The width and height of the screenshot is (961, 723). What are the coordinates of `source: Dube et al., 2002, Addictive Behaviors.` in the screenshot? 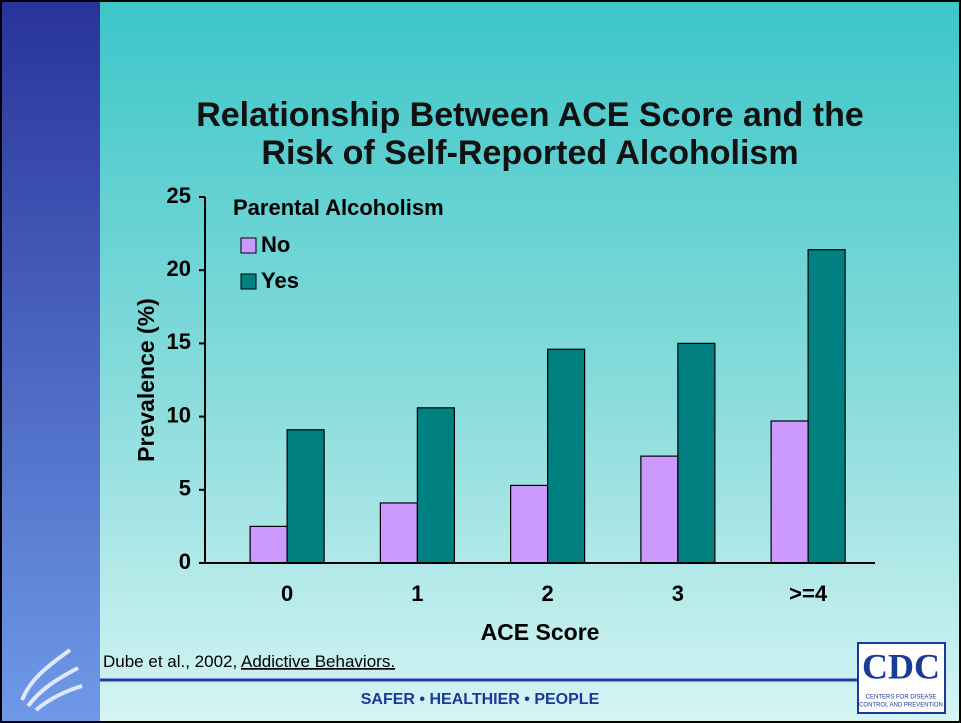 It's located at (249, 661).